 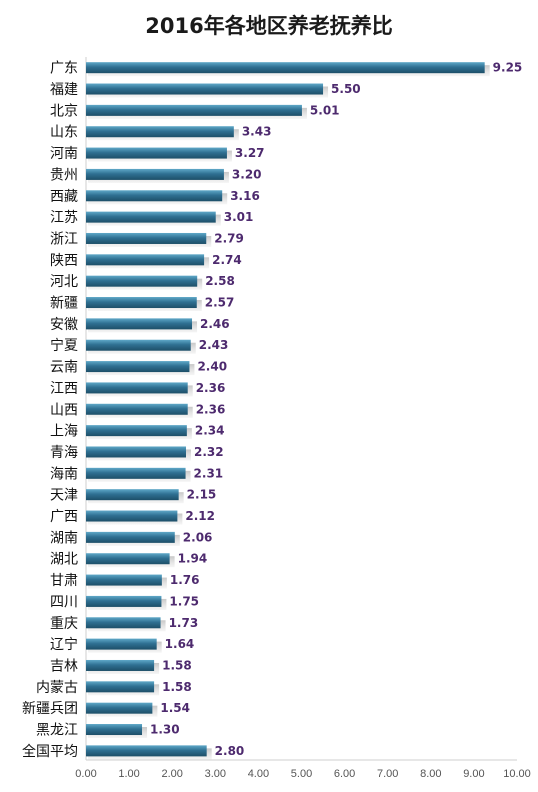 I want to click on category-label: 全国平均, so click(x=50, y=751).